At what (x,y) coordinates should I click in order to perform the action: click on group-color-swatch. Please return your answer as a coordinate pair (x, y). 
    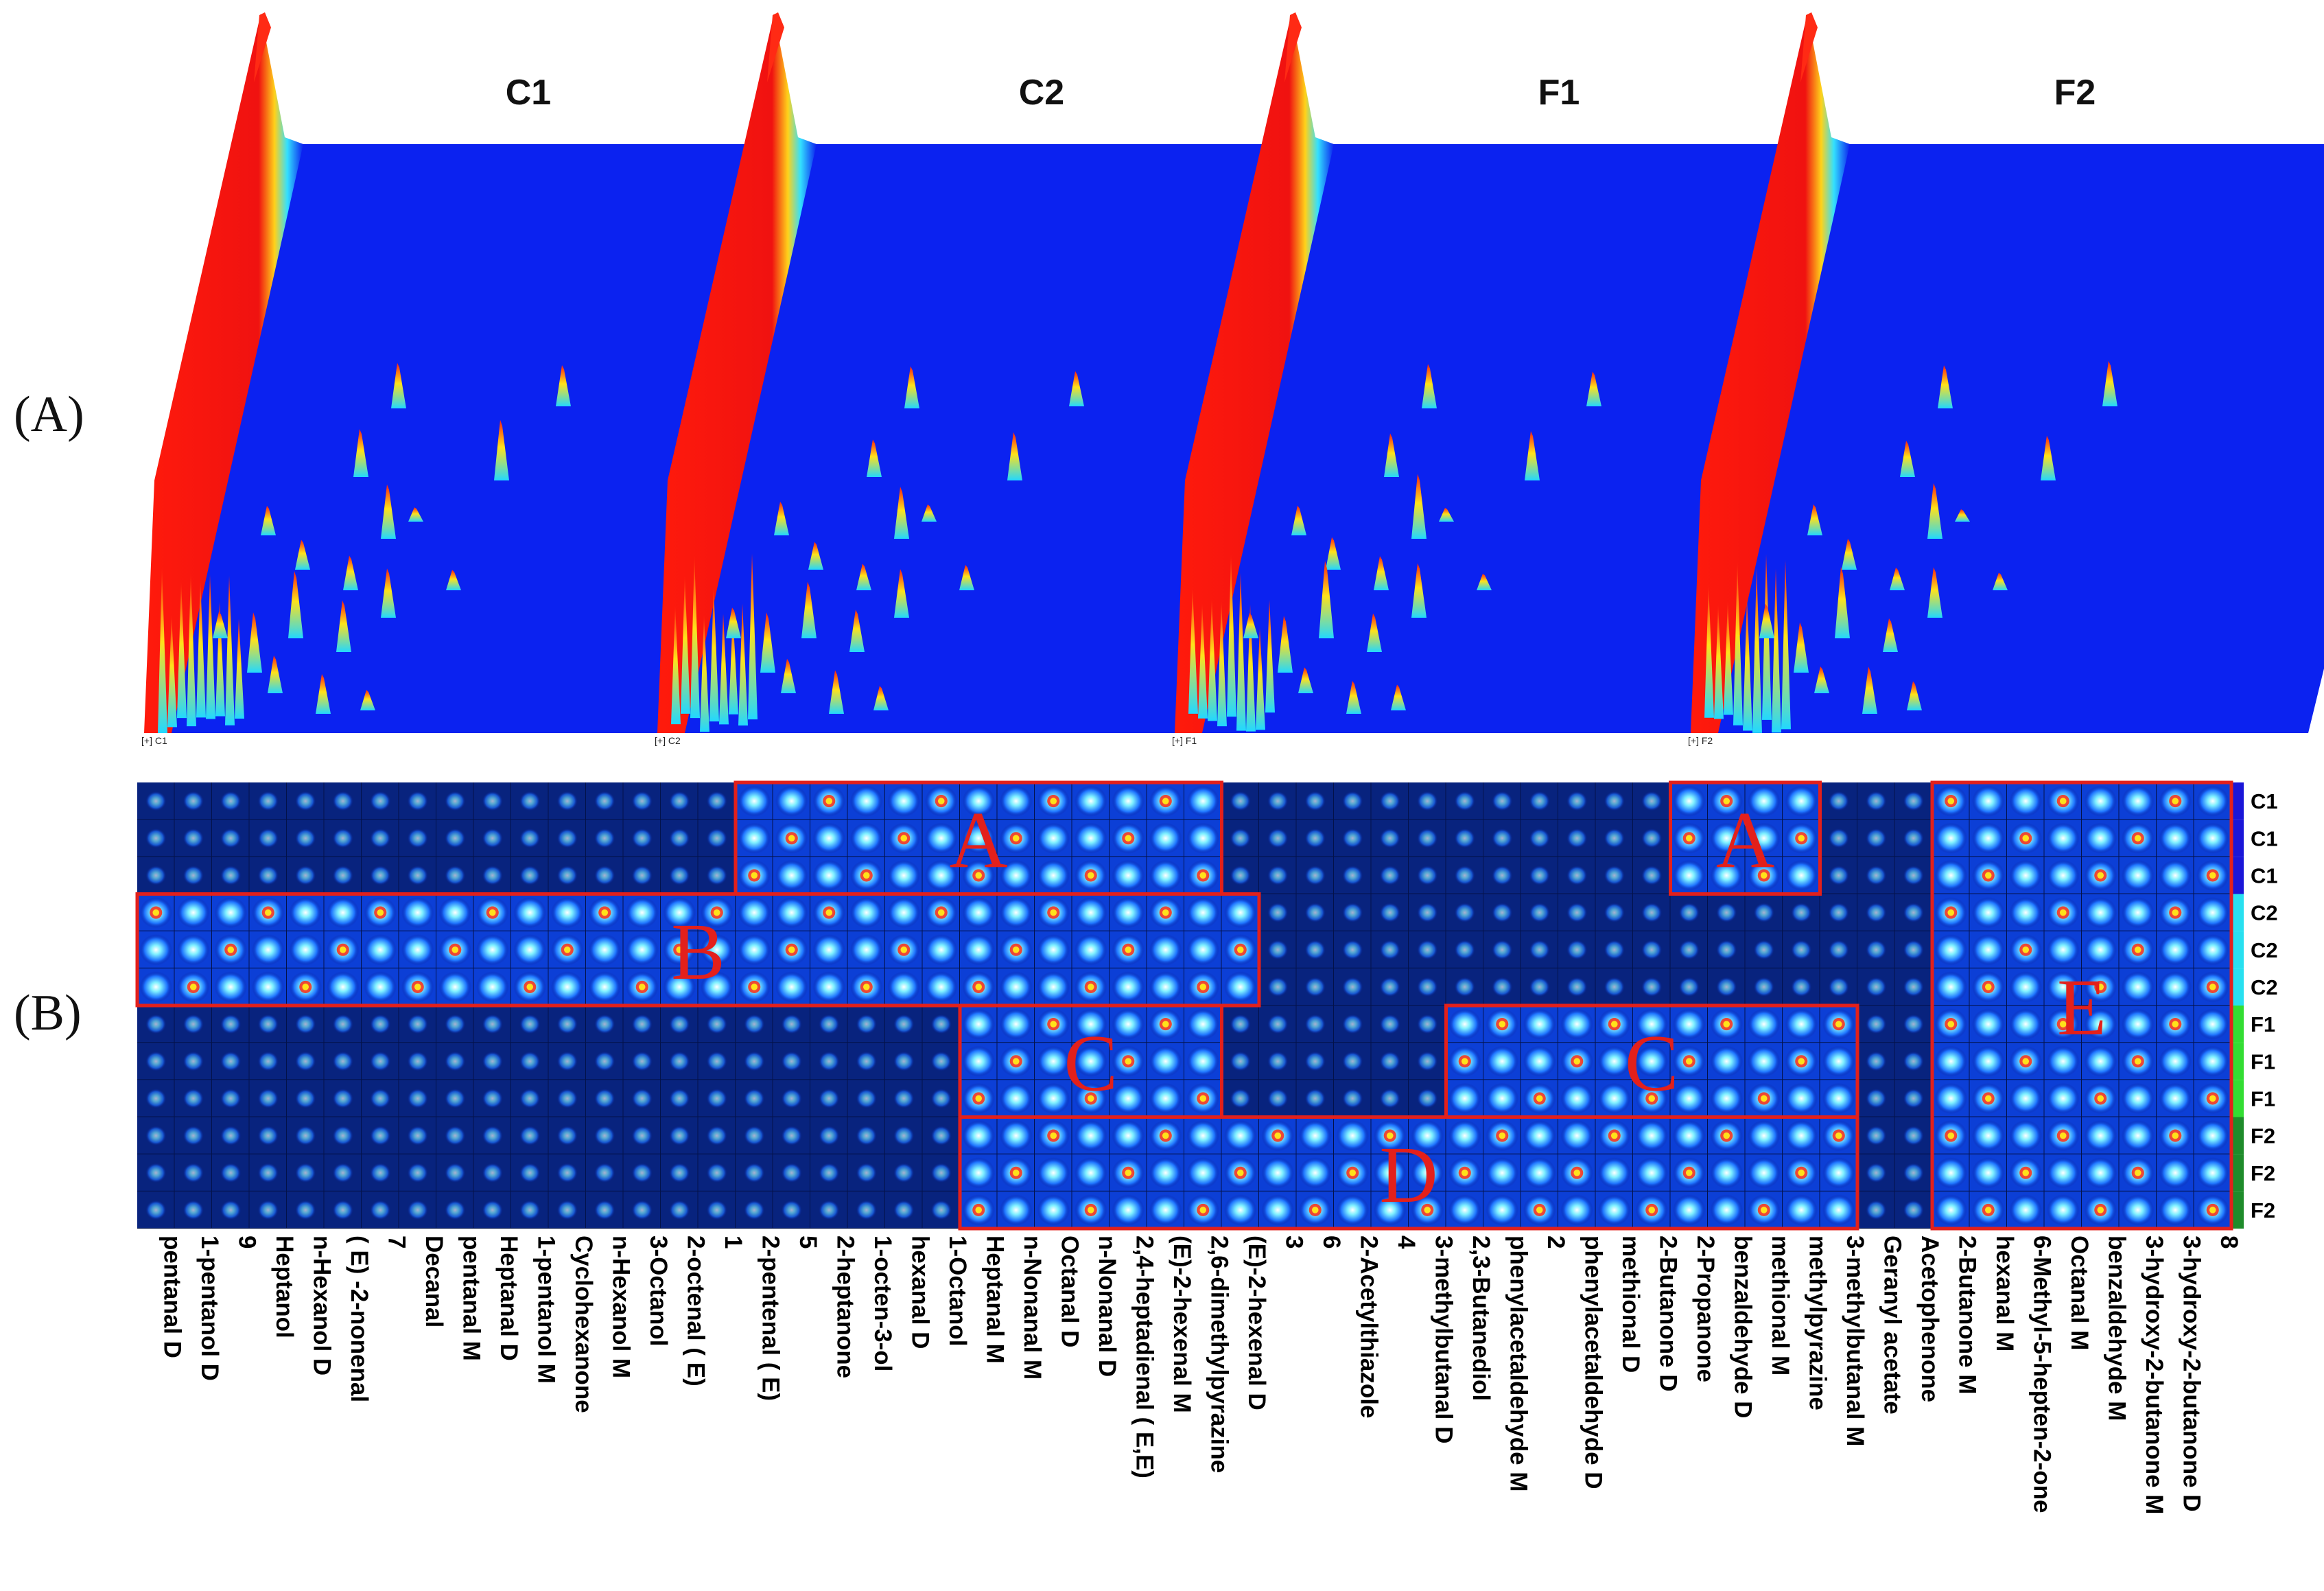
    Looking at the image, I should click on (2237, 1024).